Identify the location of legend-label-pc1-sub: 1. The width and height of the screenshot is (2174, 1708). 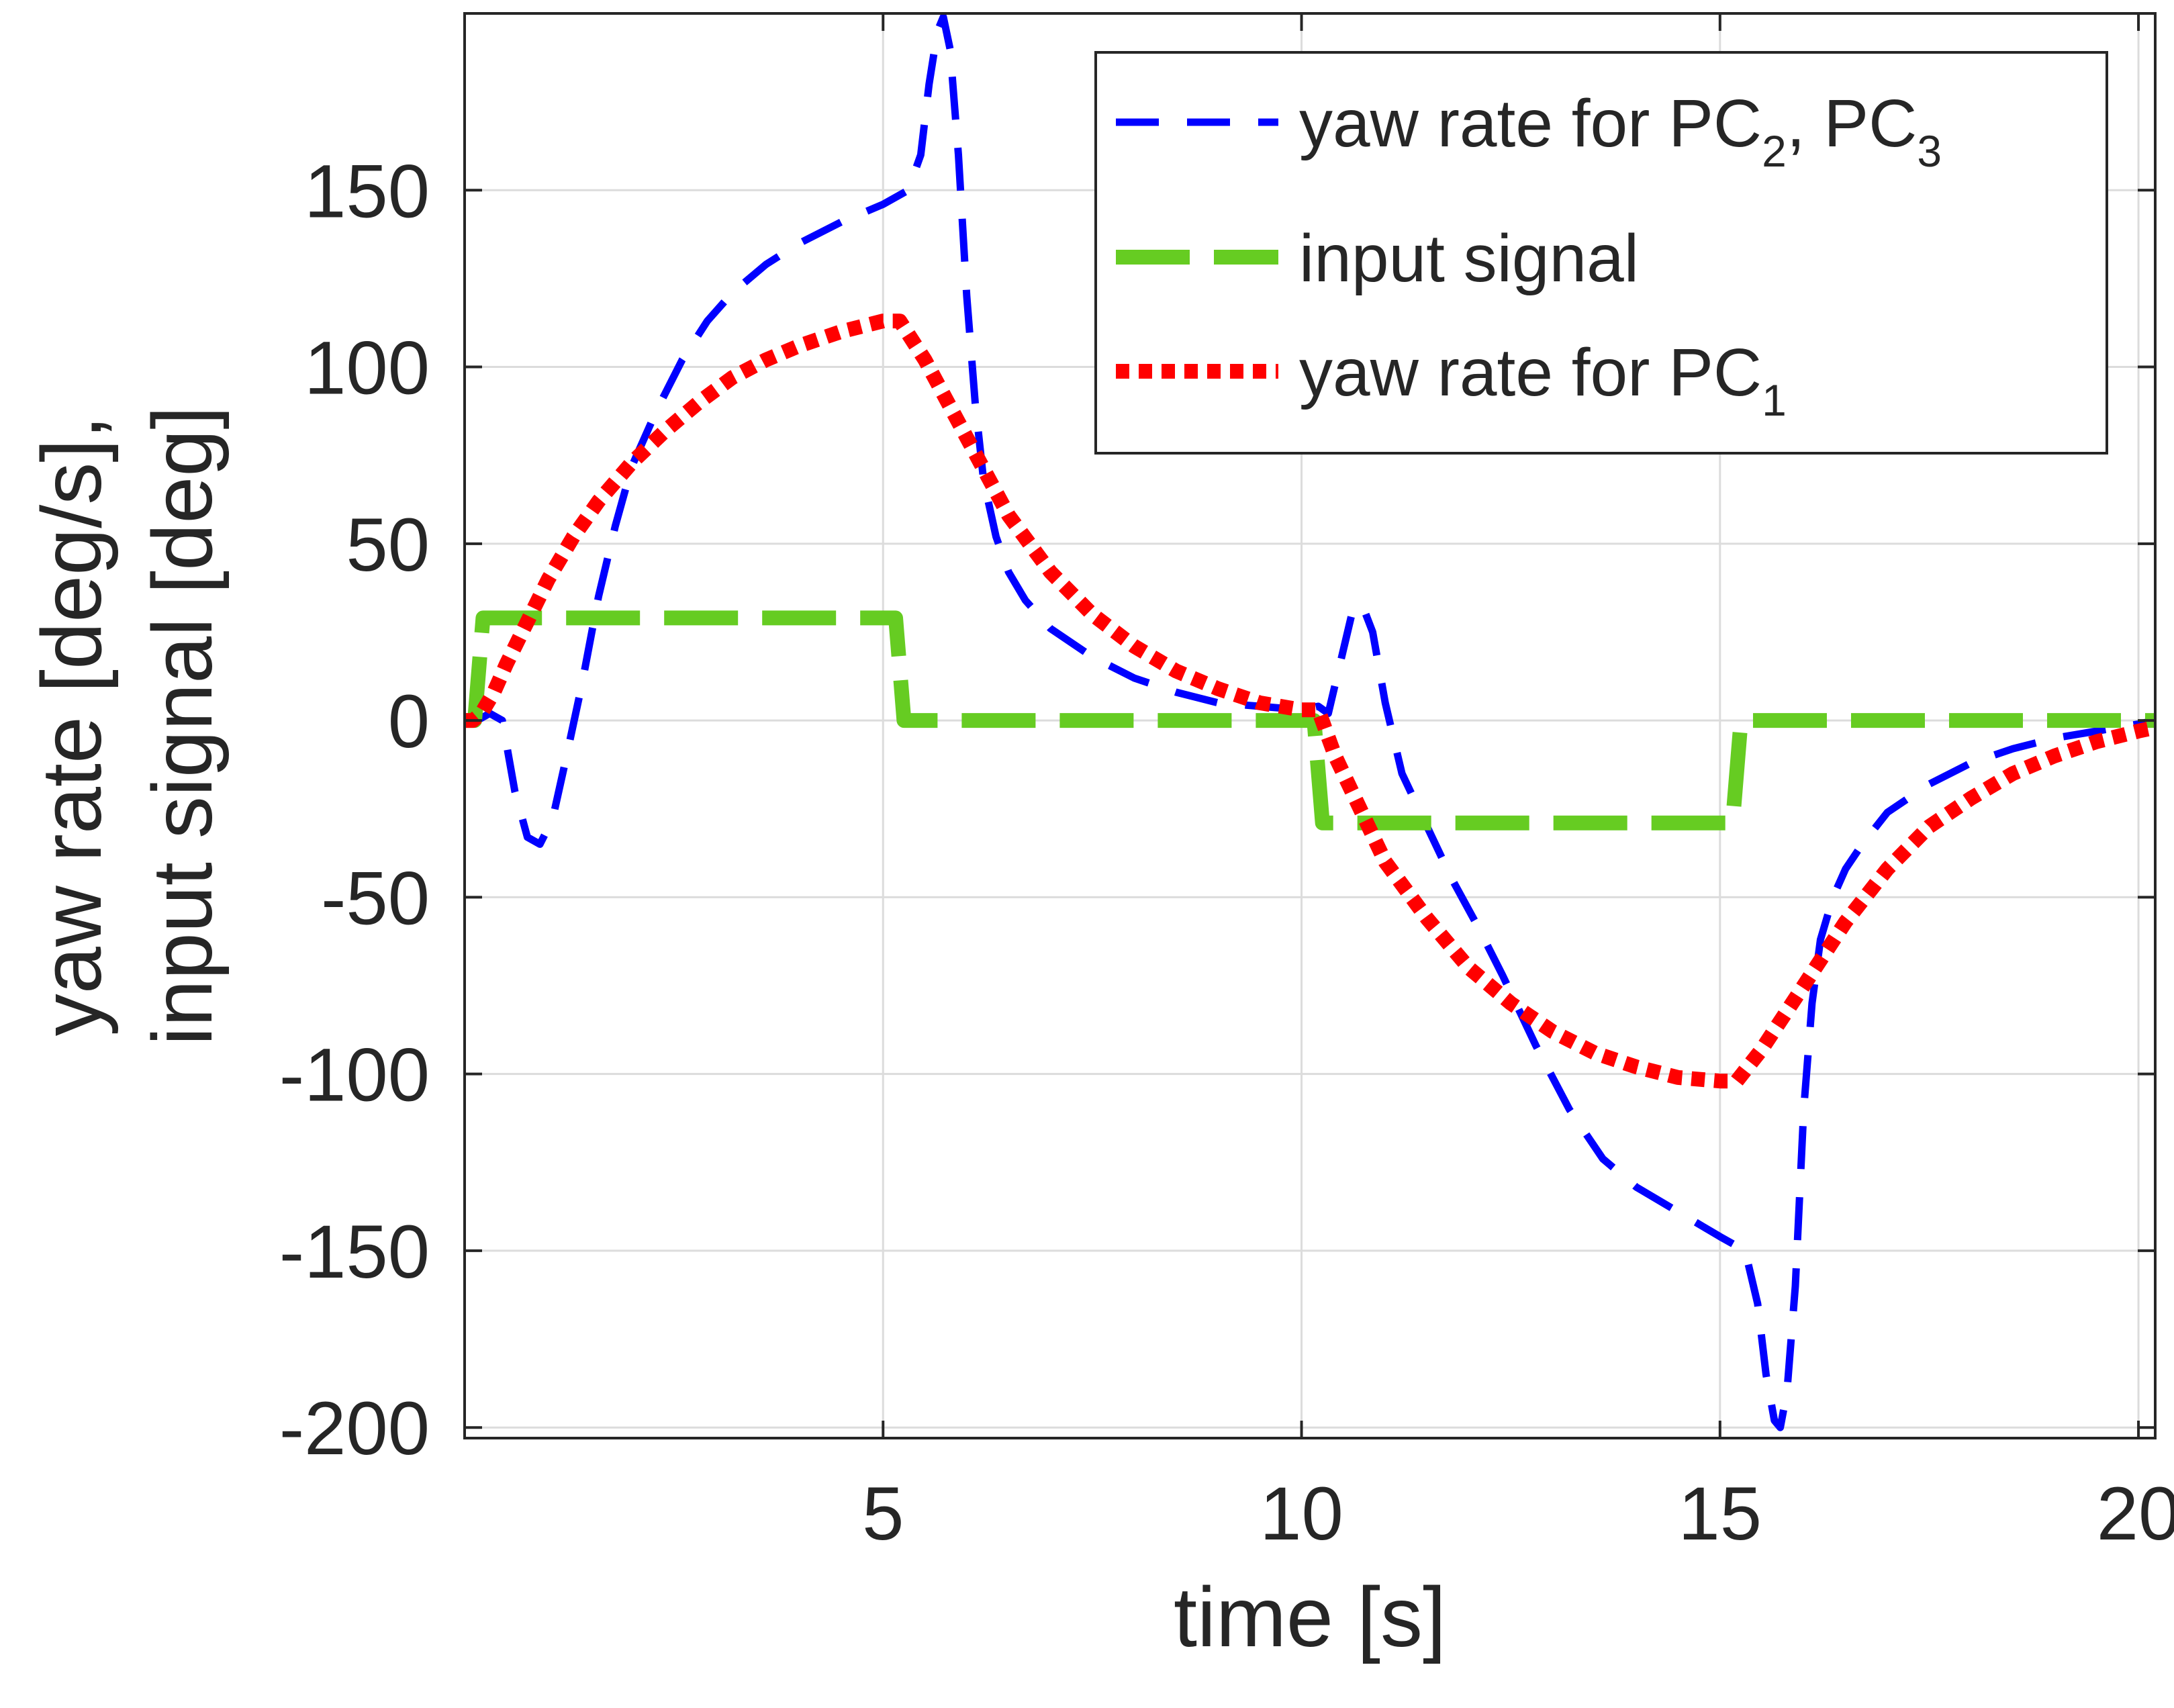
(1774, 400).